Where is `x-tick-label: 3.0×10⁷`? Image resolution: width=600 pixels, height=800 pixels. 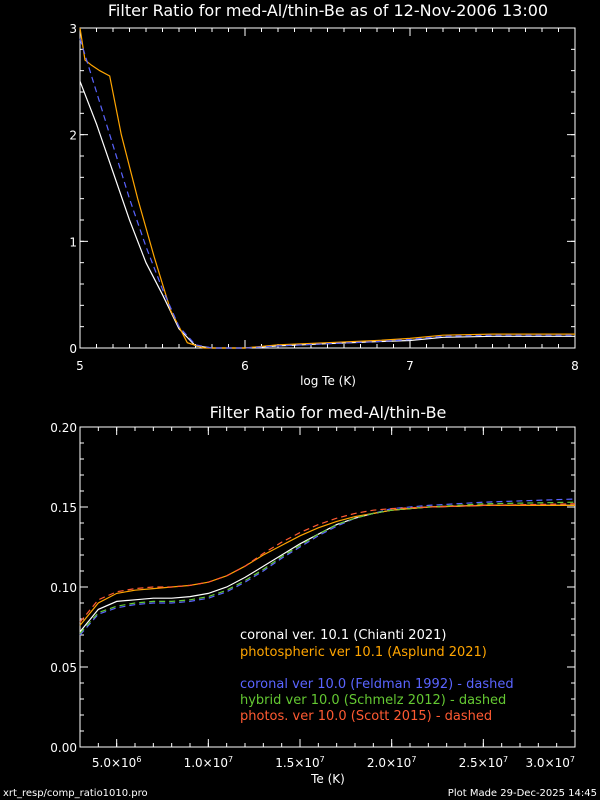 x-tick-label: 3.0×10⁷ is located at coordinates (550, 762).